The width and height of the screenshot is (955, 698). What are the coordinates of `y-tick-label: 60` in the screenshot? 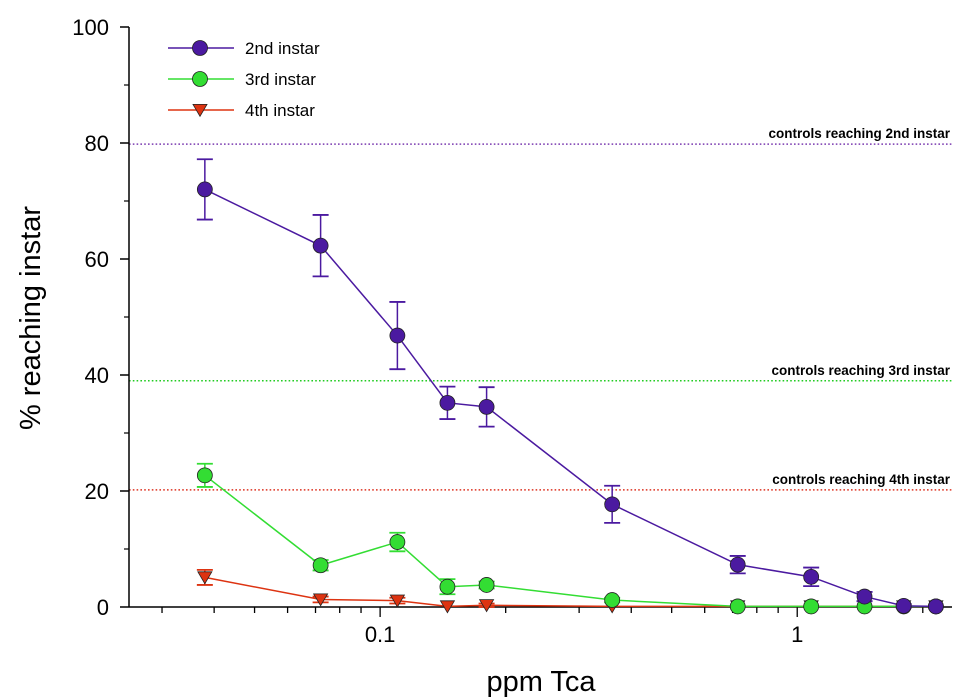 It's located at (97, 259).